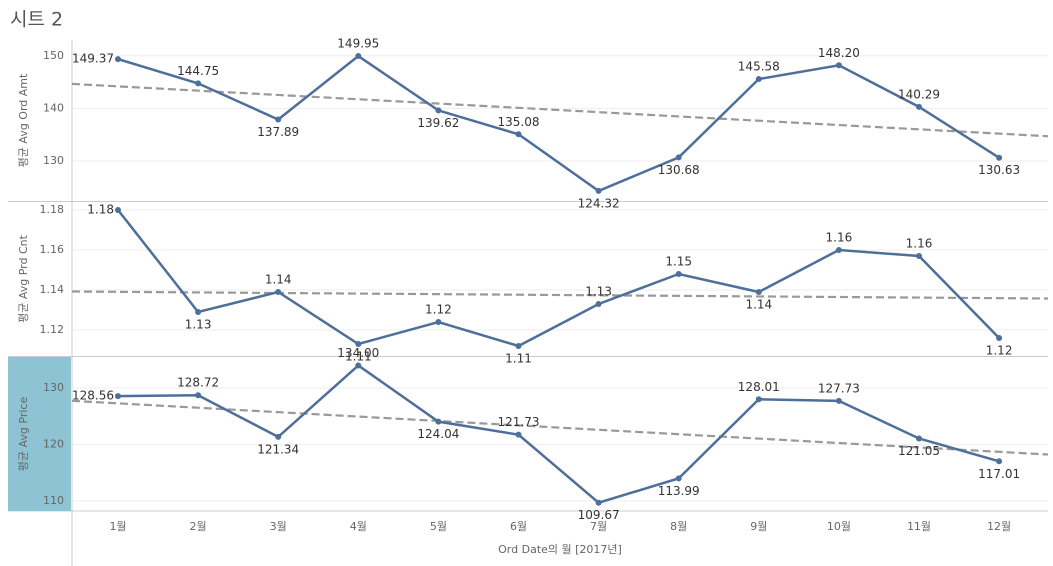 This screenshot has height=566, width=1053. I want to click on data-label: 117.01, so click(999, 474).